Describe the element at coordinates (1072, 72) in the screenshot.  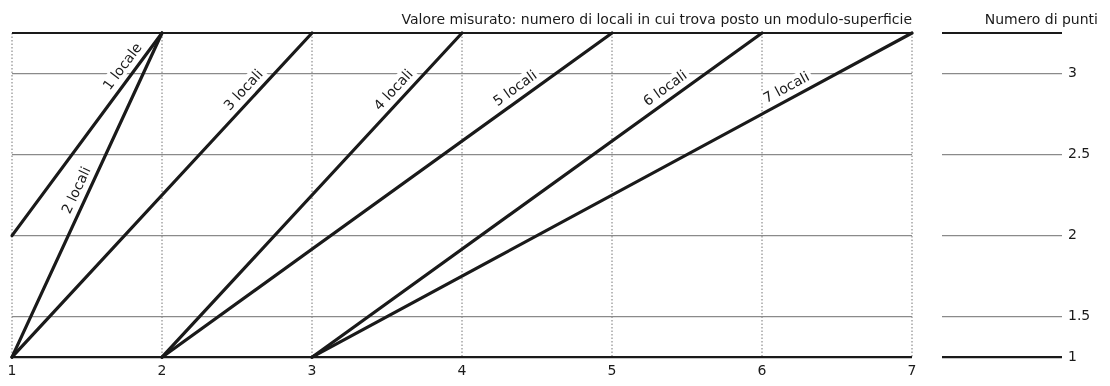
I see `y-tick-label: 3` at that location.